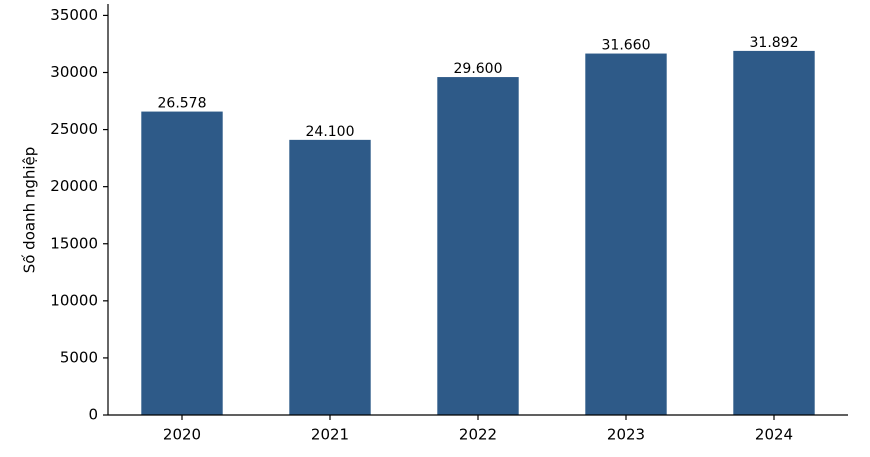 This screenshot has width=870, height=457. What do you see at coordinates (182, 104) in the screenshot?
I see `data-label: 26.578` at bounding box center [182, 104].